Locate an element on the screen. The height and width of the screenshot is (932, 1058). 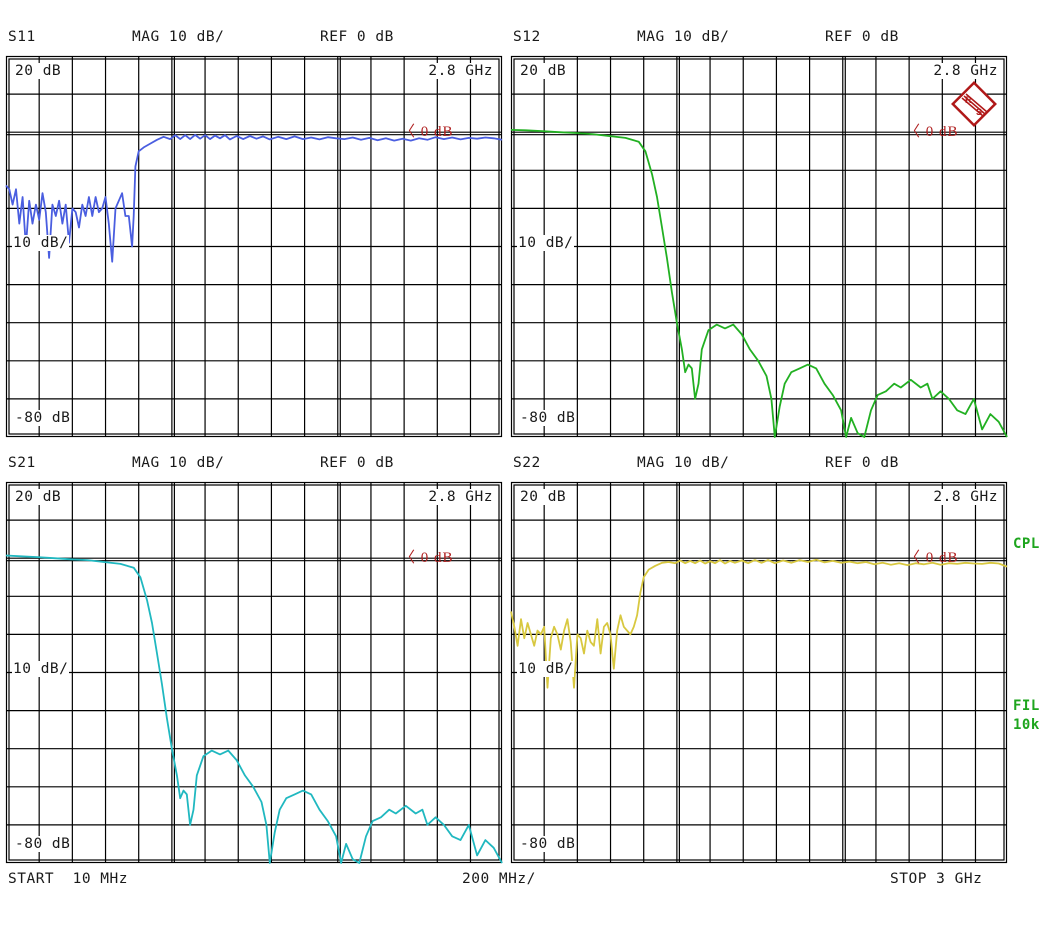
rohde-schwarz-logo-icon: R S is located at coordinates (974, 104).